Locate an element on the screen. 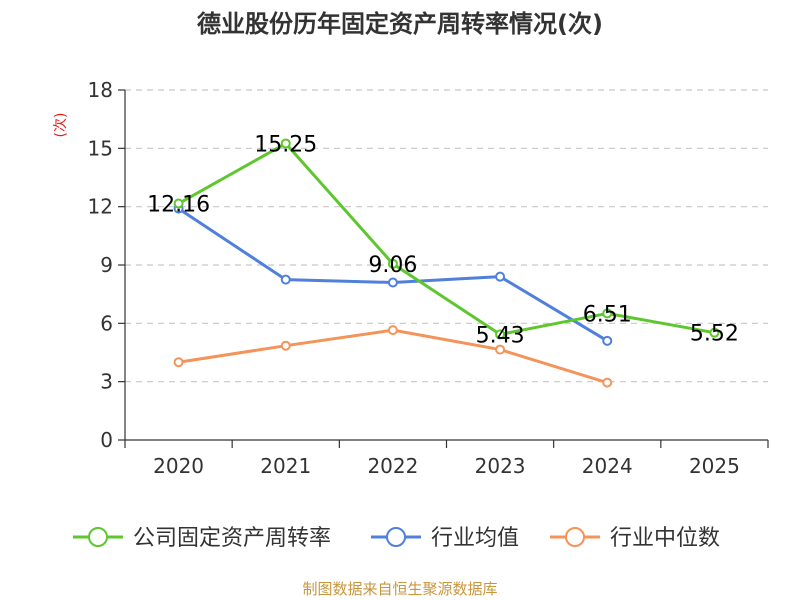  data-label: 5.52 is located at coordinates (714, 334).